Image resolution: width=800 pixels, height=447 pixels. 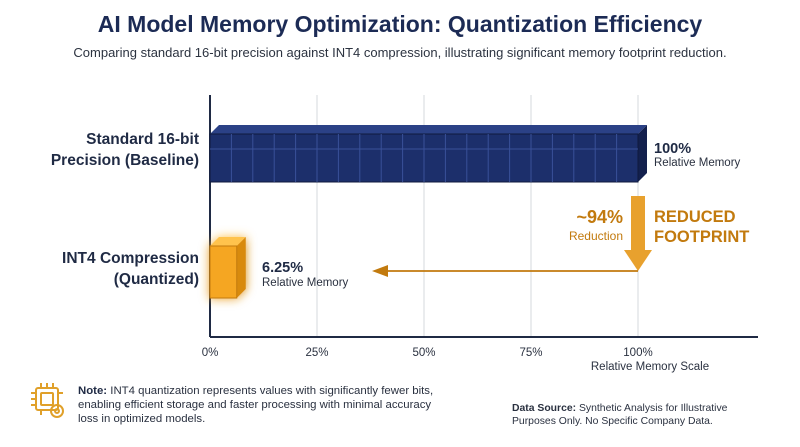 I want to click on footer-note-label: Note:, so click(x=93, y=391).